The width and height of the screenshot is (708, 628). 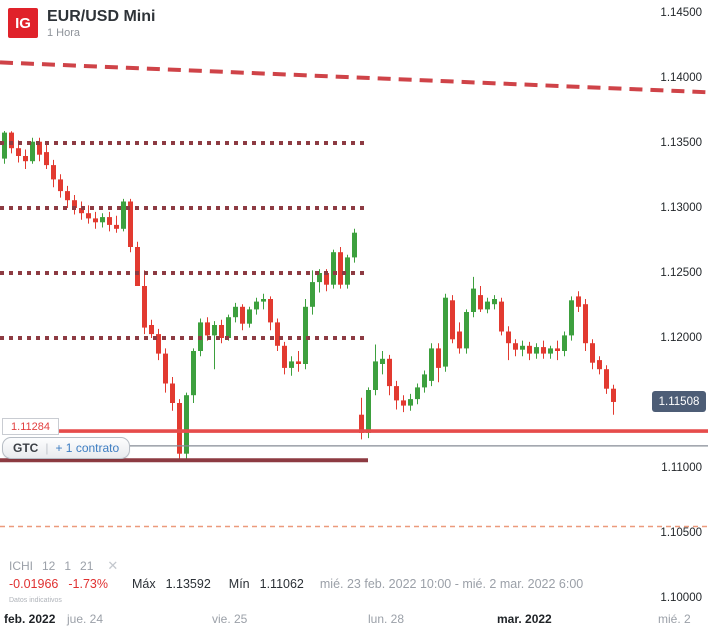 I want to click on low-label: Mín, so click(x=239, y=584).